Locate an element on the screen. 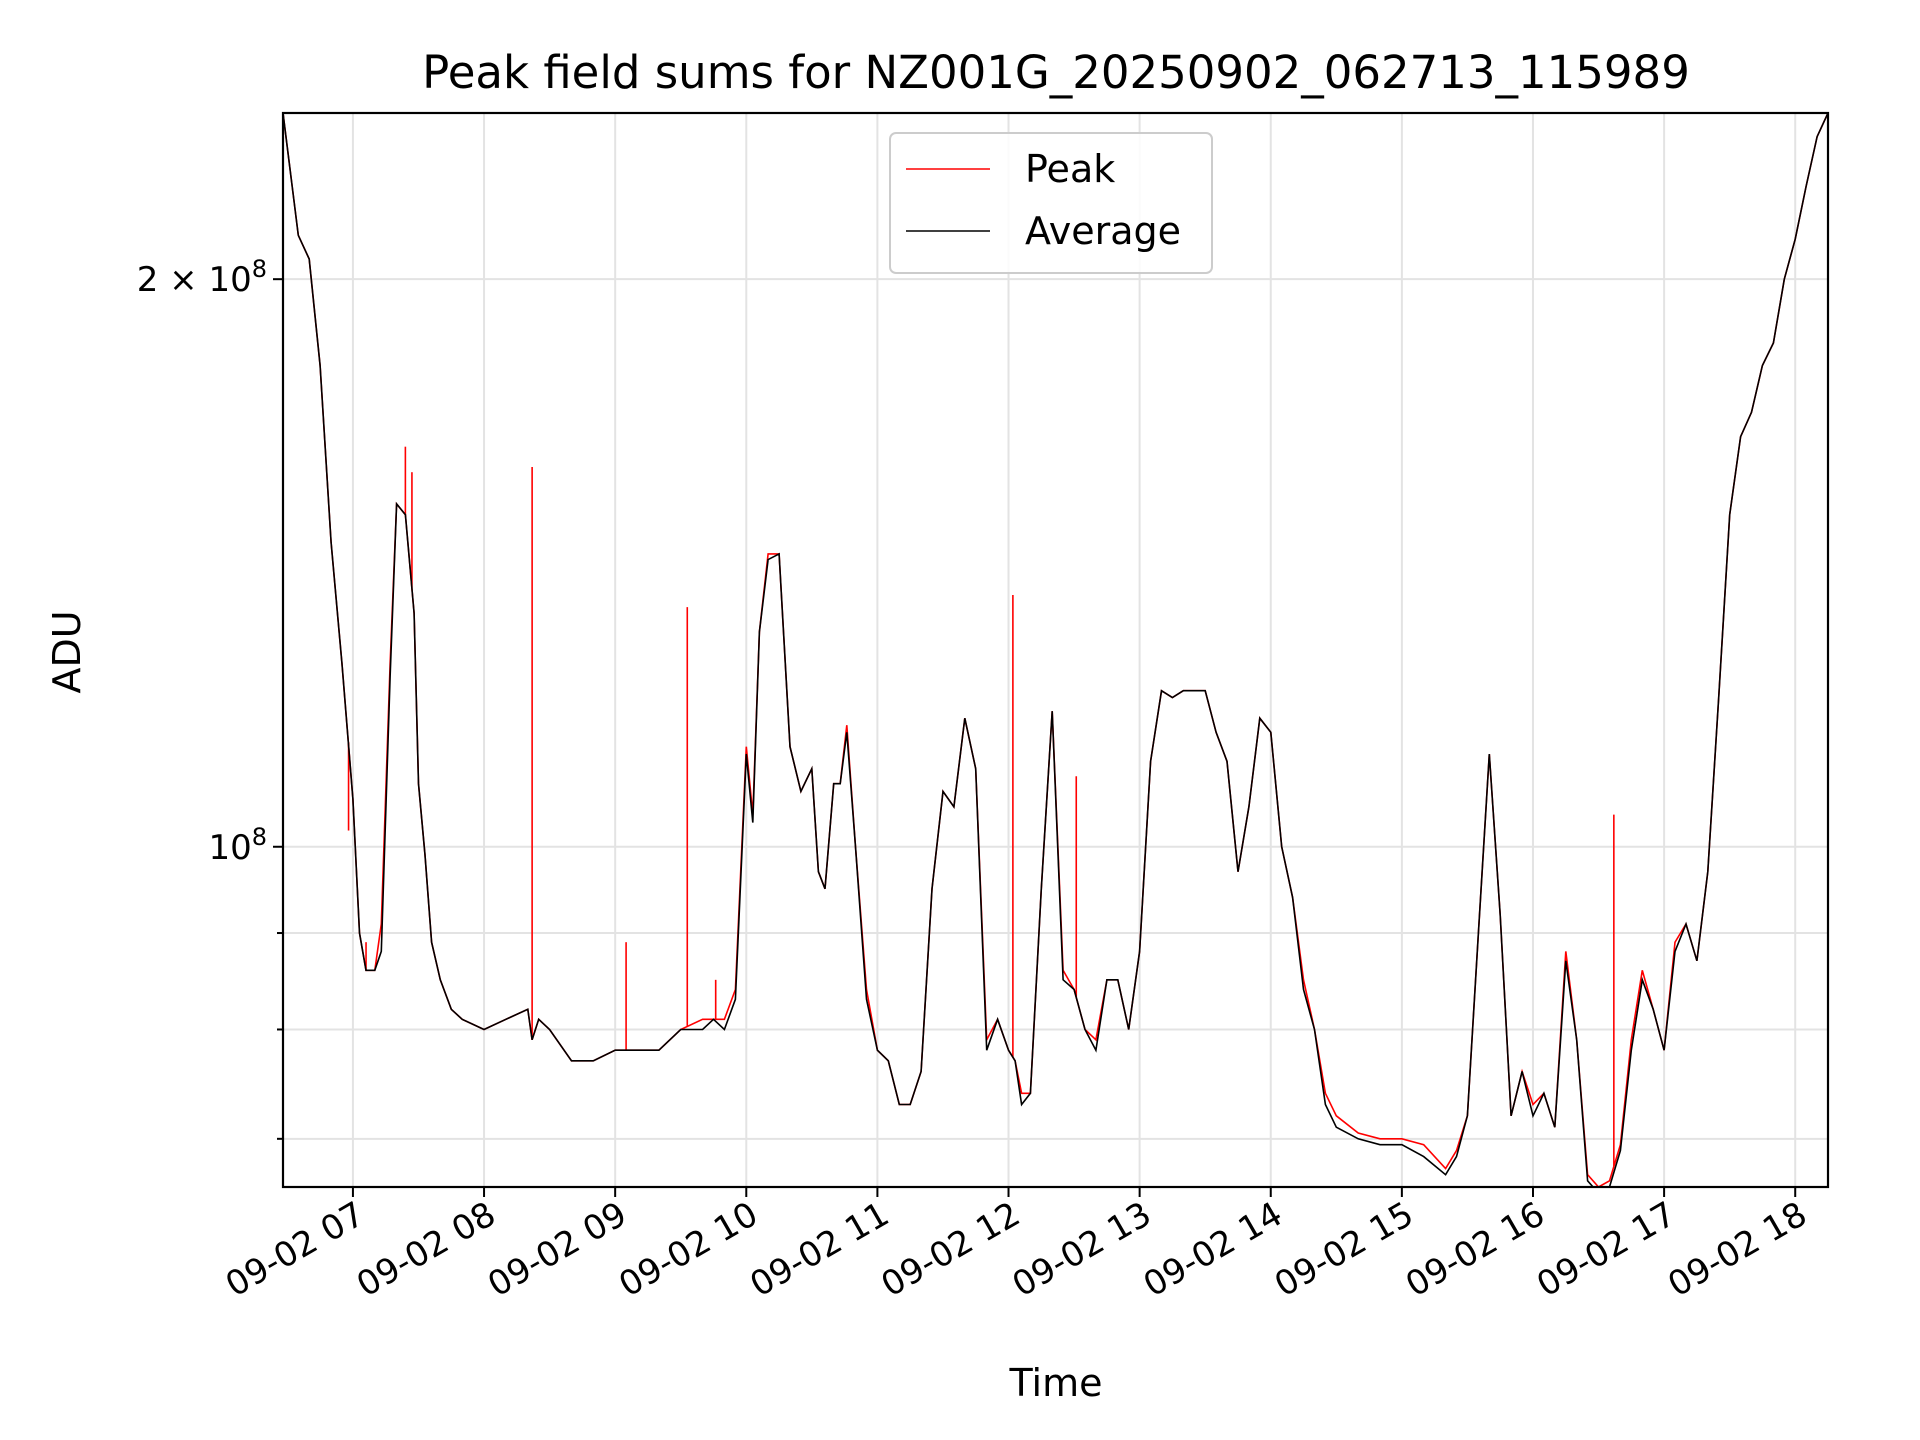  legend-label-peak: Peak is located at coordinates (1070, 169).